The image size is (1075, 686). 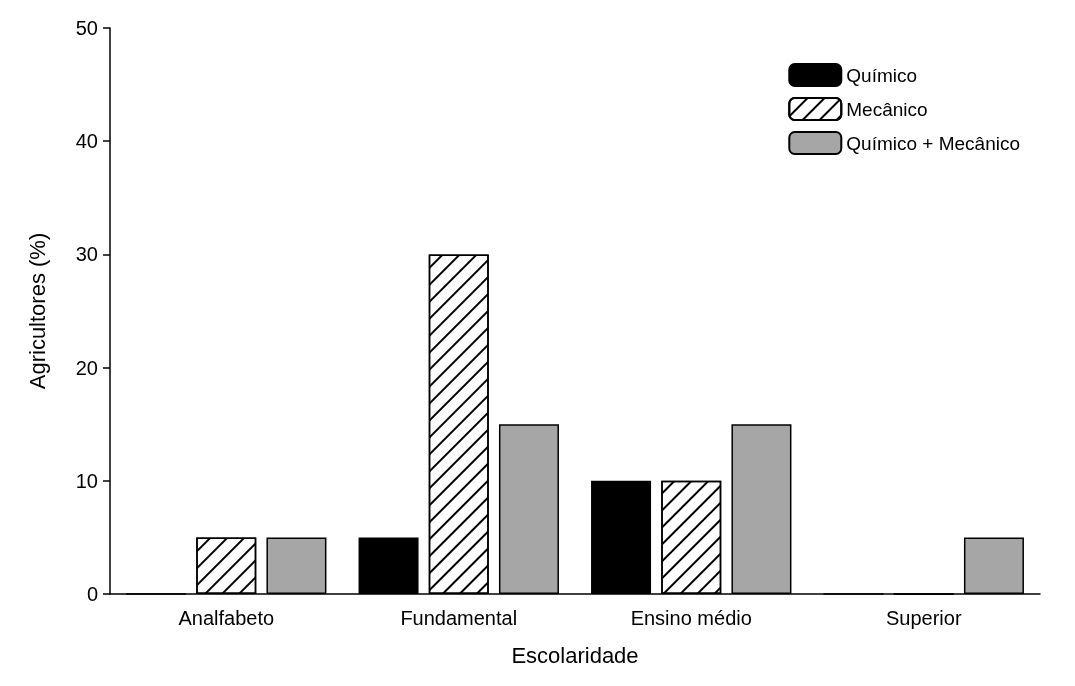 What do you see at coordinates (86, 28) in the screenshot?
I see `y-tick-label: 50` at bounding box center [86, 28].